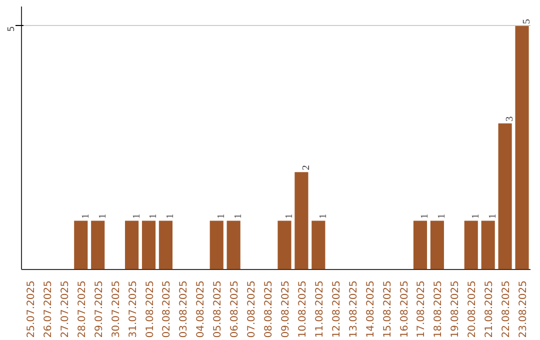 The height and width of the screenshot is (340, 540). Describe the element at coordinates (184, 309) in the screenshot. I see `x-tick-label: 03.08.2025` at that location.